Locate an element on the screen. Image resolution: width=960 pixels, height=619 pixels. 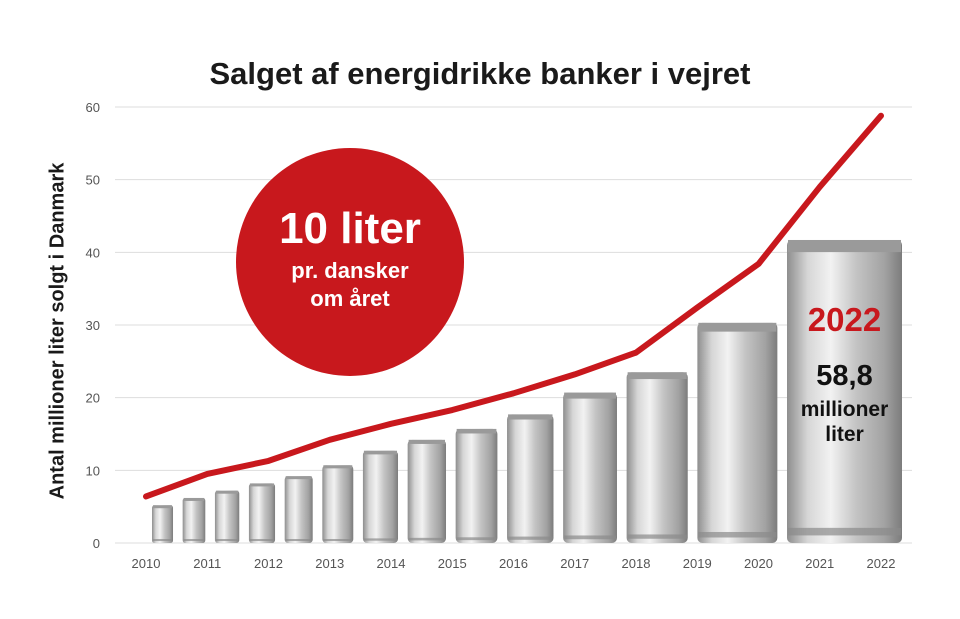
highlight-unit-line-2: liter is located at coordinates (844, 434).